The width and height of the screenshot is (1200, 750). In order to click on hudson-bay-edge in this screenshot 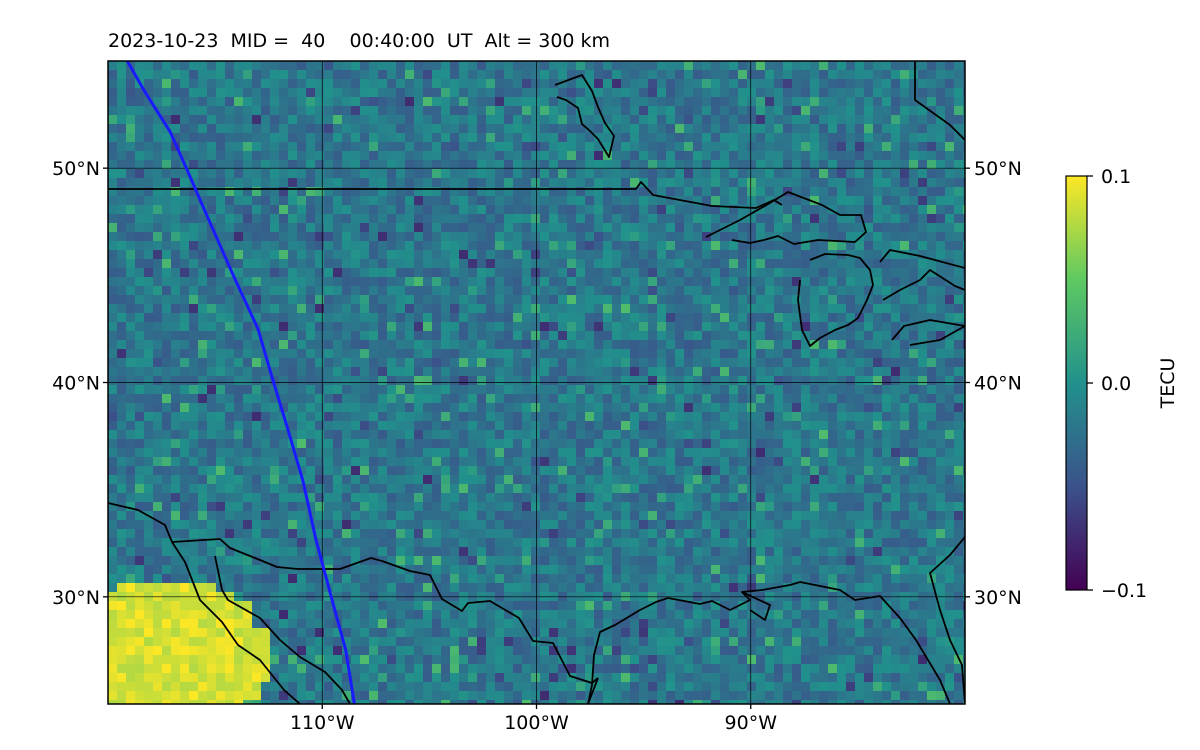, I will do `click(939, 101)`.